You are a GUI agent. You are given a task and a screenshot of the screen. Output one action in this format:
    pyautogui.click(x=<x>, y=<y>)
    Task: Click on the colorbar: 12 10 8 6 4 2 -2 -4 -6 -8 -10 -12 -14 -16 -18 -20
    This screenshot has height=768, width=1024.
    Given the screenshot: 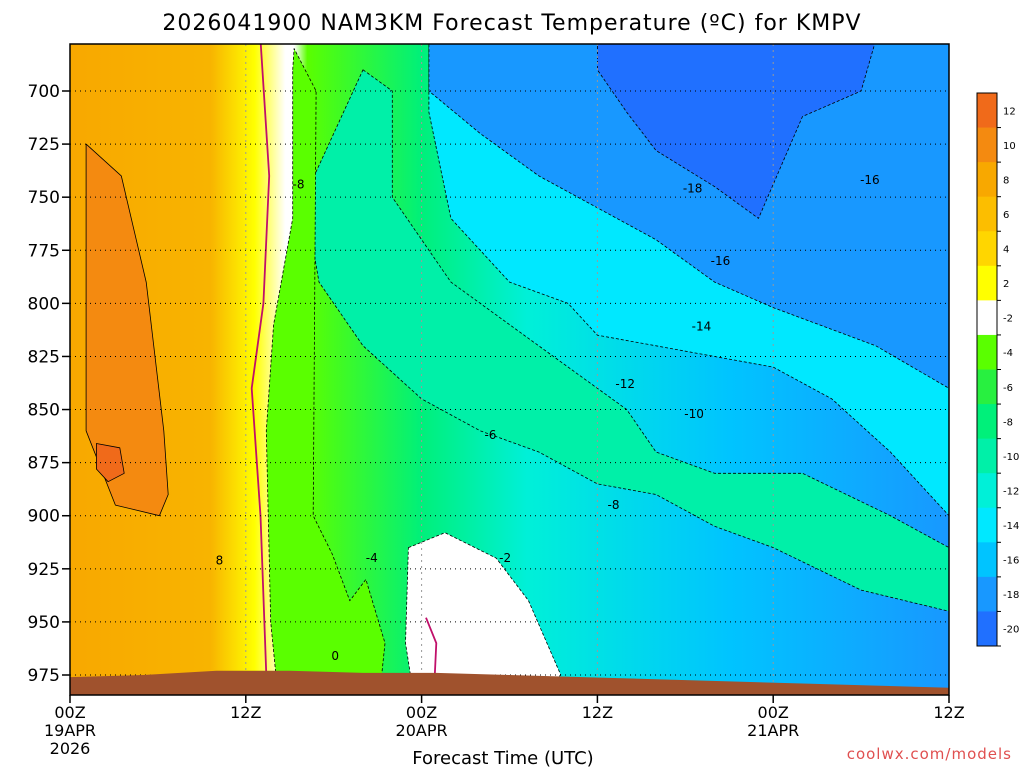 What is the action you would take?
    pyautogui.click(x=997, y=369)
    